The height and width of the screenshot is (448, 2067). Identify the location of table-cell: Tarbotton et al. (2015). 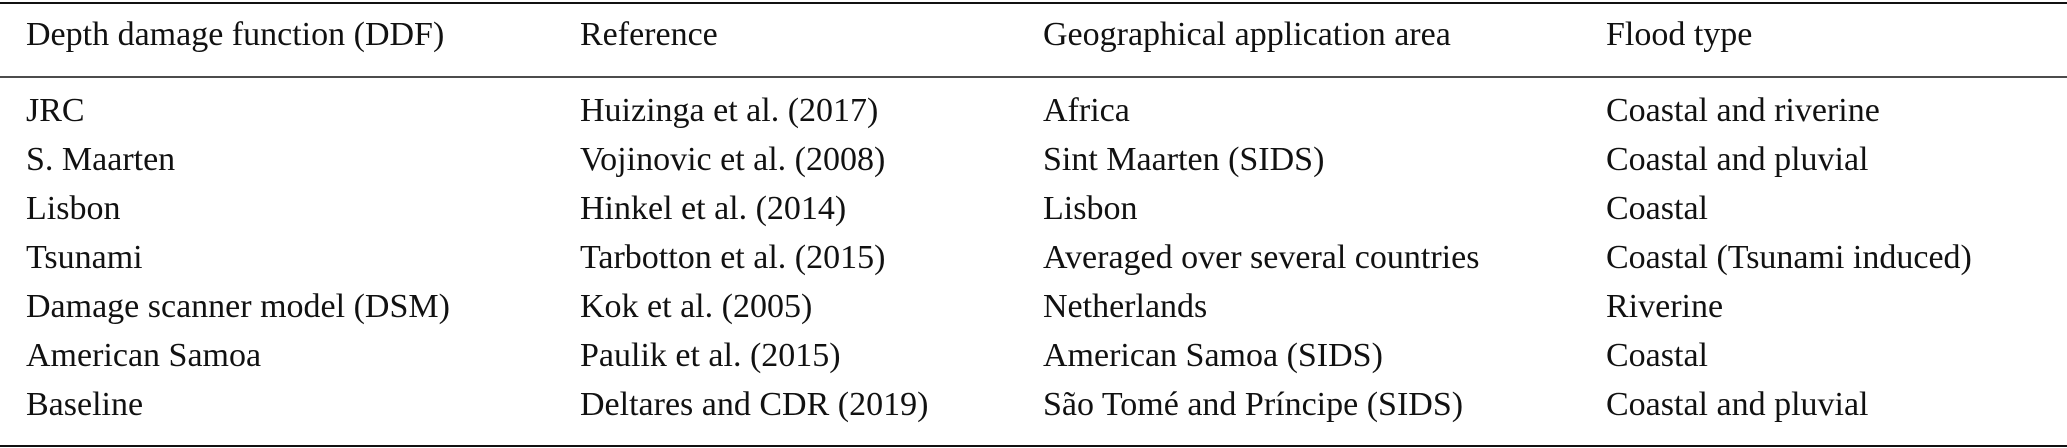
(732, 257).